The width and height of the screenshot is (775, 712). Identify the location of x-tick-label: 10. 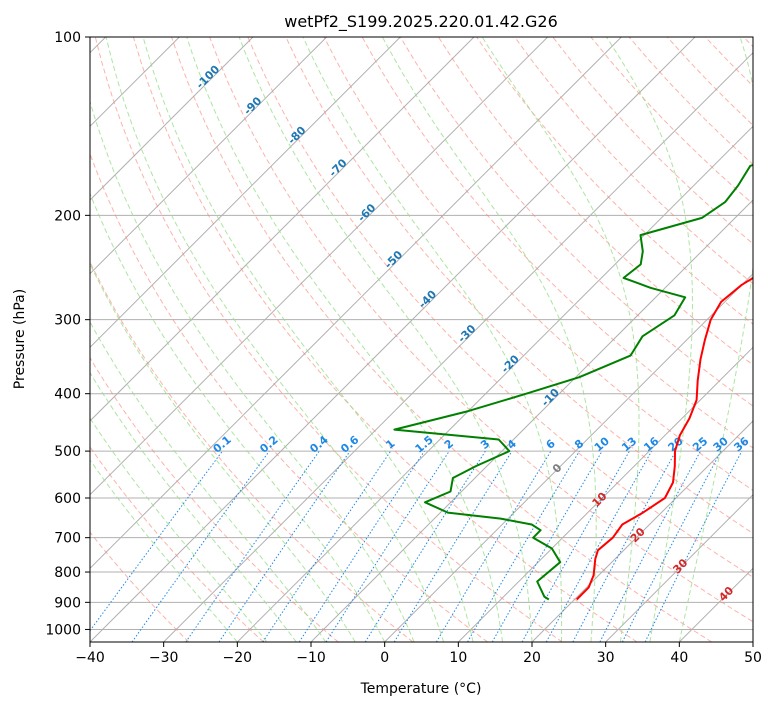
(458, 658).